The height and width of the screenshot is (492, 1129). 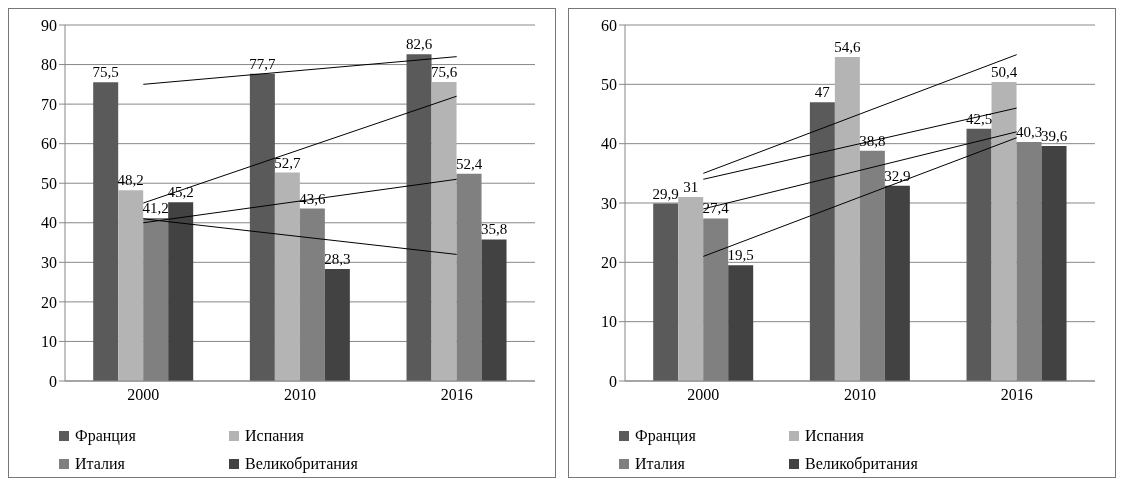 What do you see at coordinates (665, 193) in the screenshot?
I see `data-label: 29,9` at bounding box center [665, 193].